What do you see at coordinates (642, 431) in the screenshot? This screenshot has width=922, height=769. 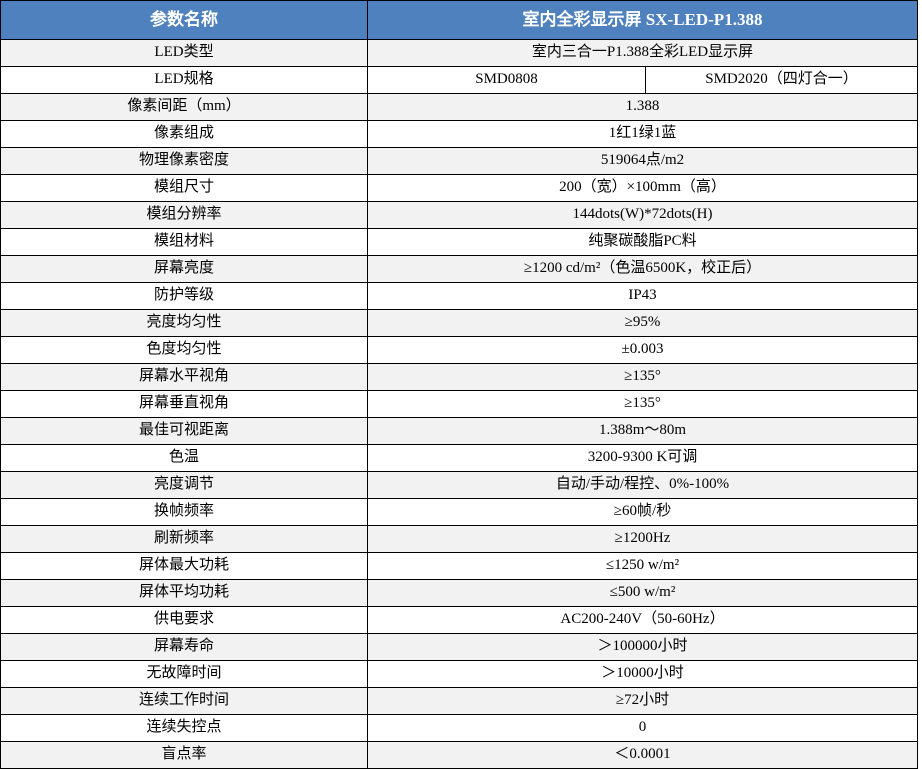 I see `parameter-value-cell: 1.388m～80m` at bounding box center [642, 431].